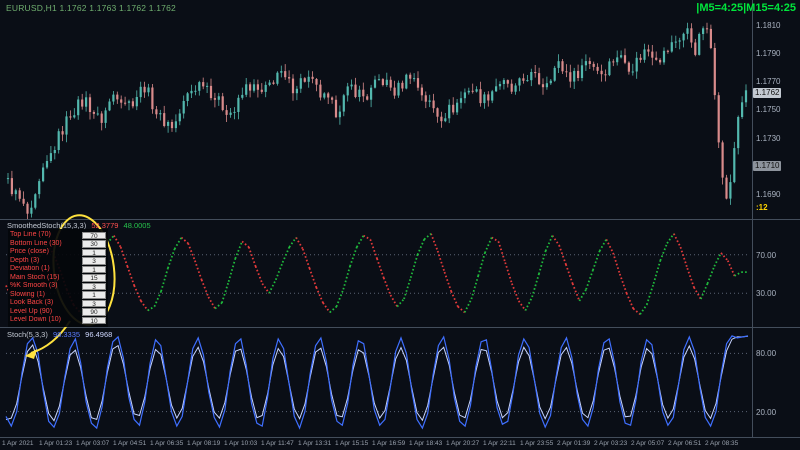 Image resolution: width=800 pixels, height=450 pixels. Describe the element at coordinates (105, 225) in the screenshot. I see `middle-indicator-value-1: 52.3779` at that location.